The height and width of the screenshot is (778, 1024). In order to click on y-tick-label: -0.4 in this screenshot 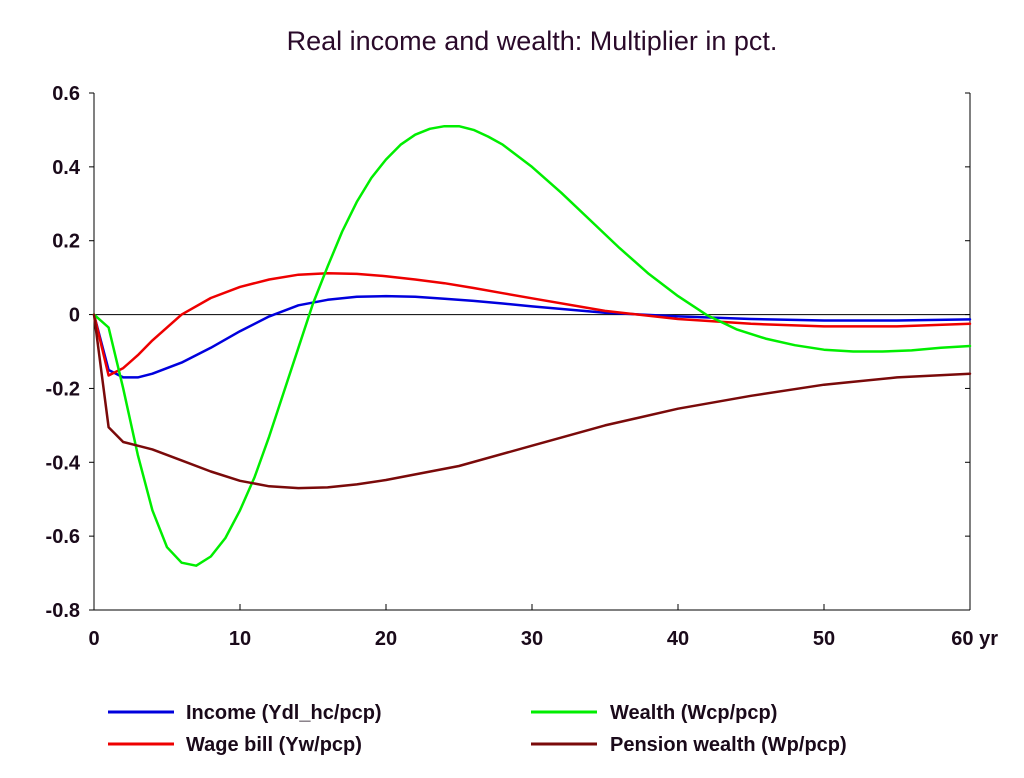, I will do `click(63, 463)`.